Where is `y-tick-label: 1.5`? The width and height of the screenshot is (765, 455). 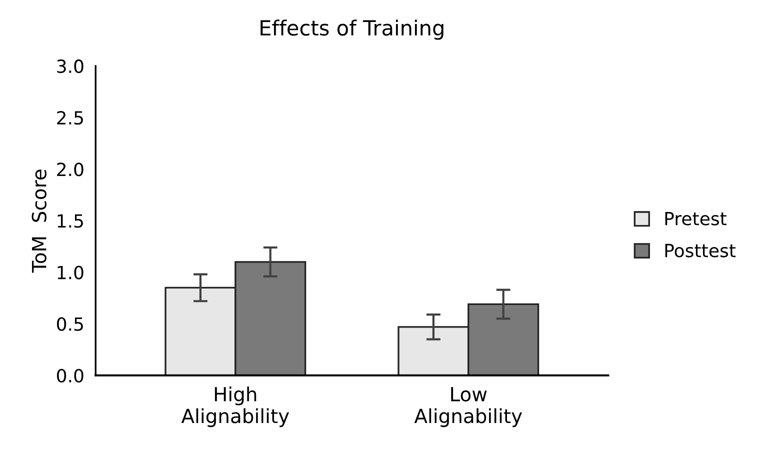
y-tick-label: 1.5 is located at coordinates (70, 221).